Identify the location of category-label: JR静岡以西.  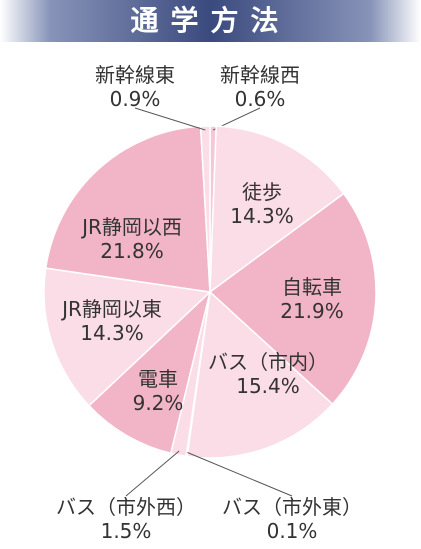
(131, 227).